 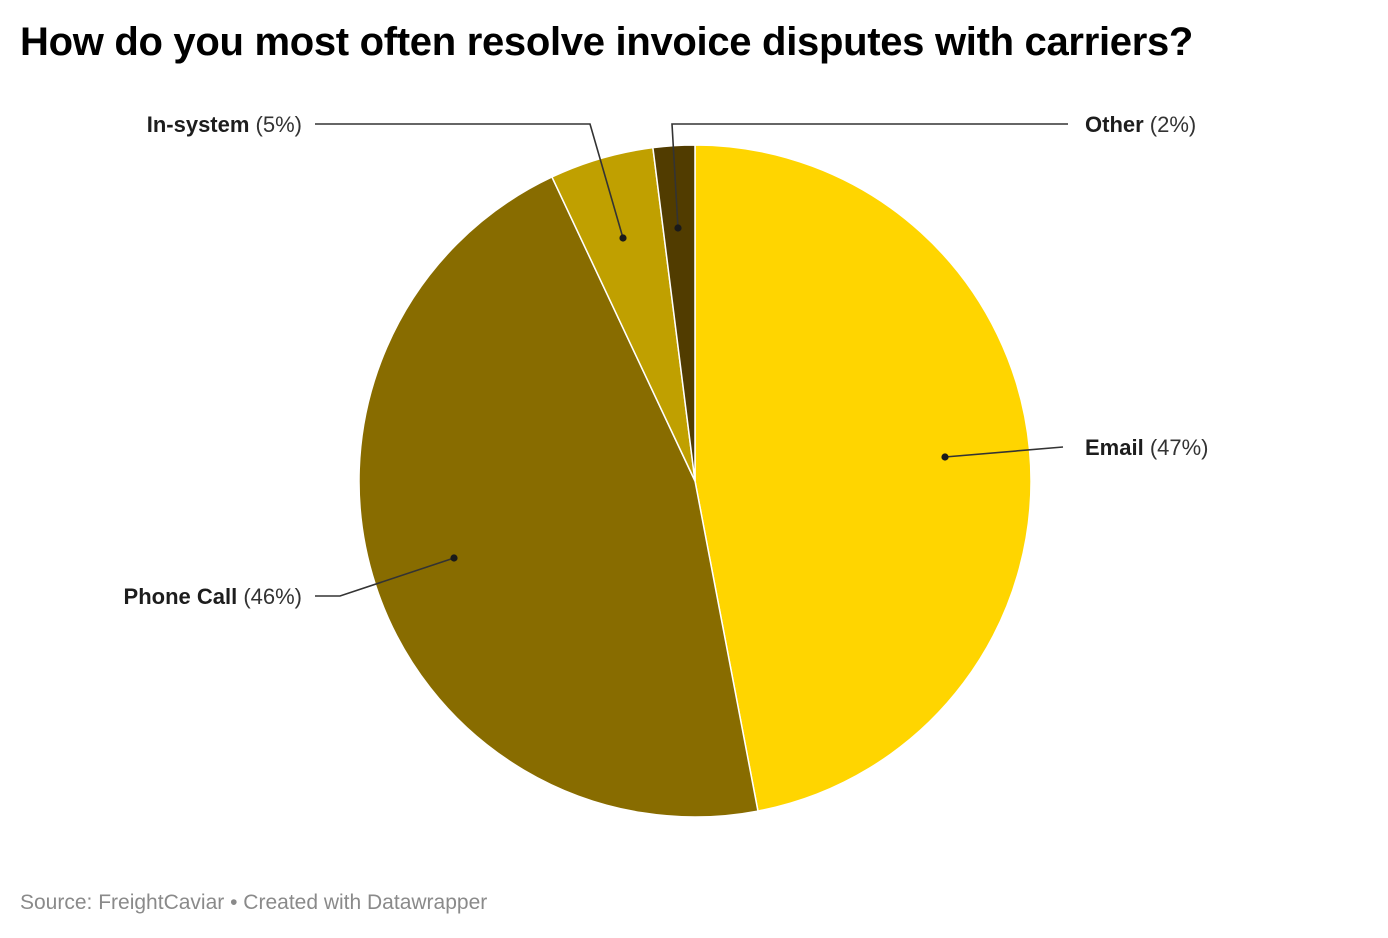 What do you see at coordinates (279, 124) in the screenshot?
I see `slice-label-value: (5%)` at bounding box center [279, 124].